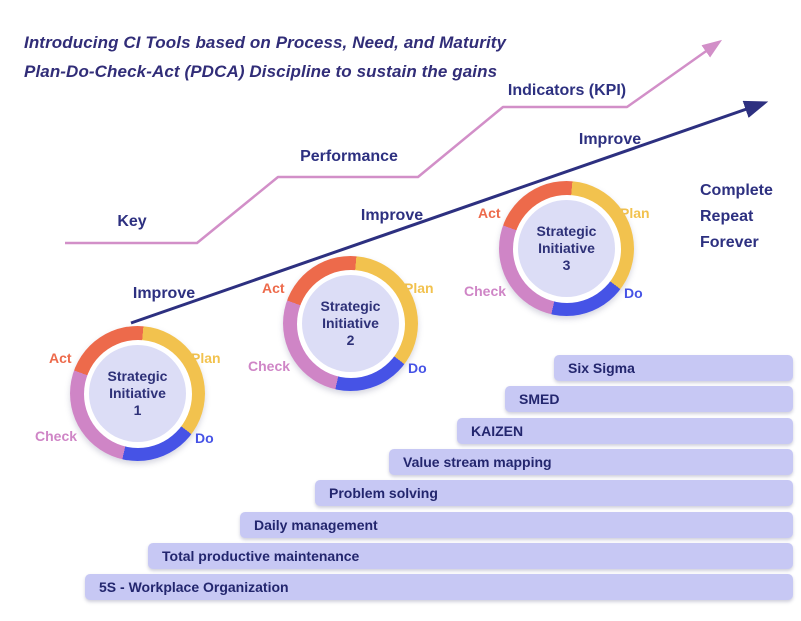  I want to click on tool-bar-kaizen: KAIZEN, so click(625, 431).